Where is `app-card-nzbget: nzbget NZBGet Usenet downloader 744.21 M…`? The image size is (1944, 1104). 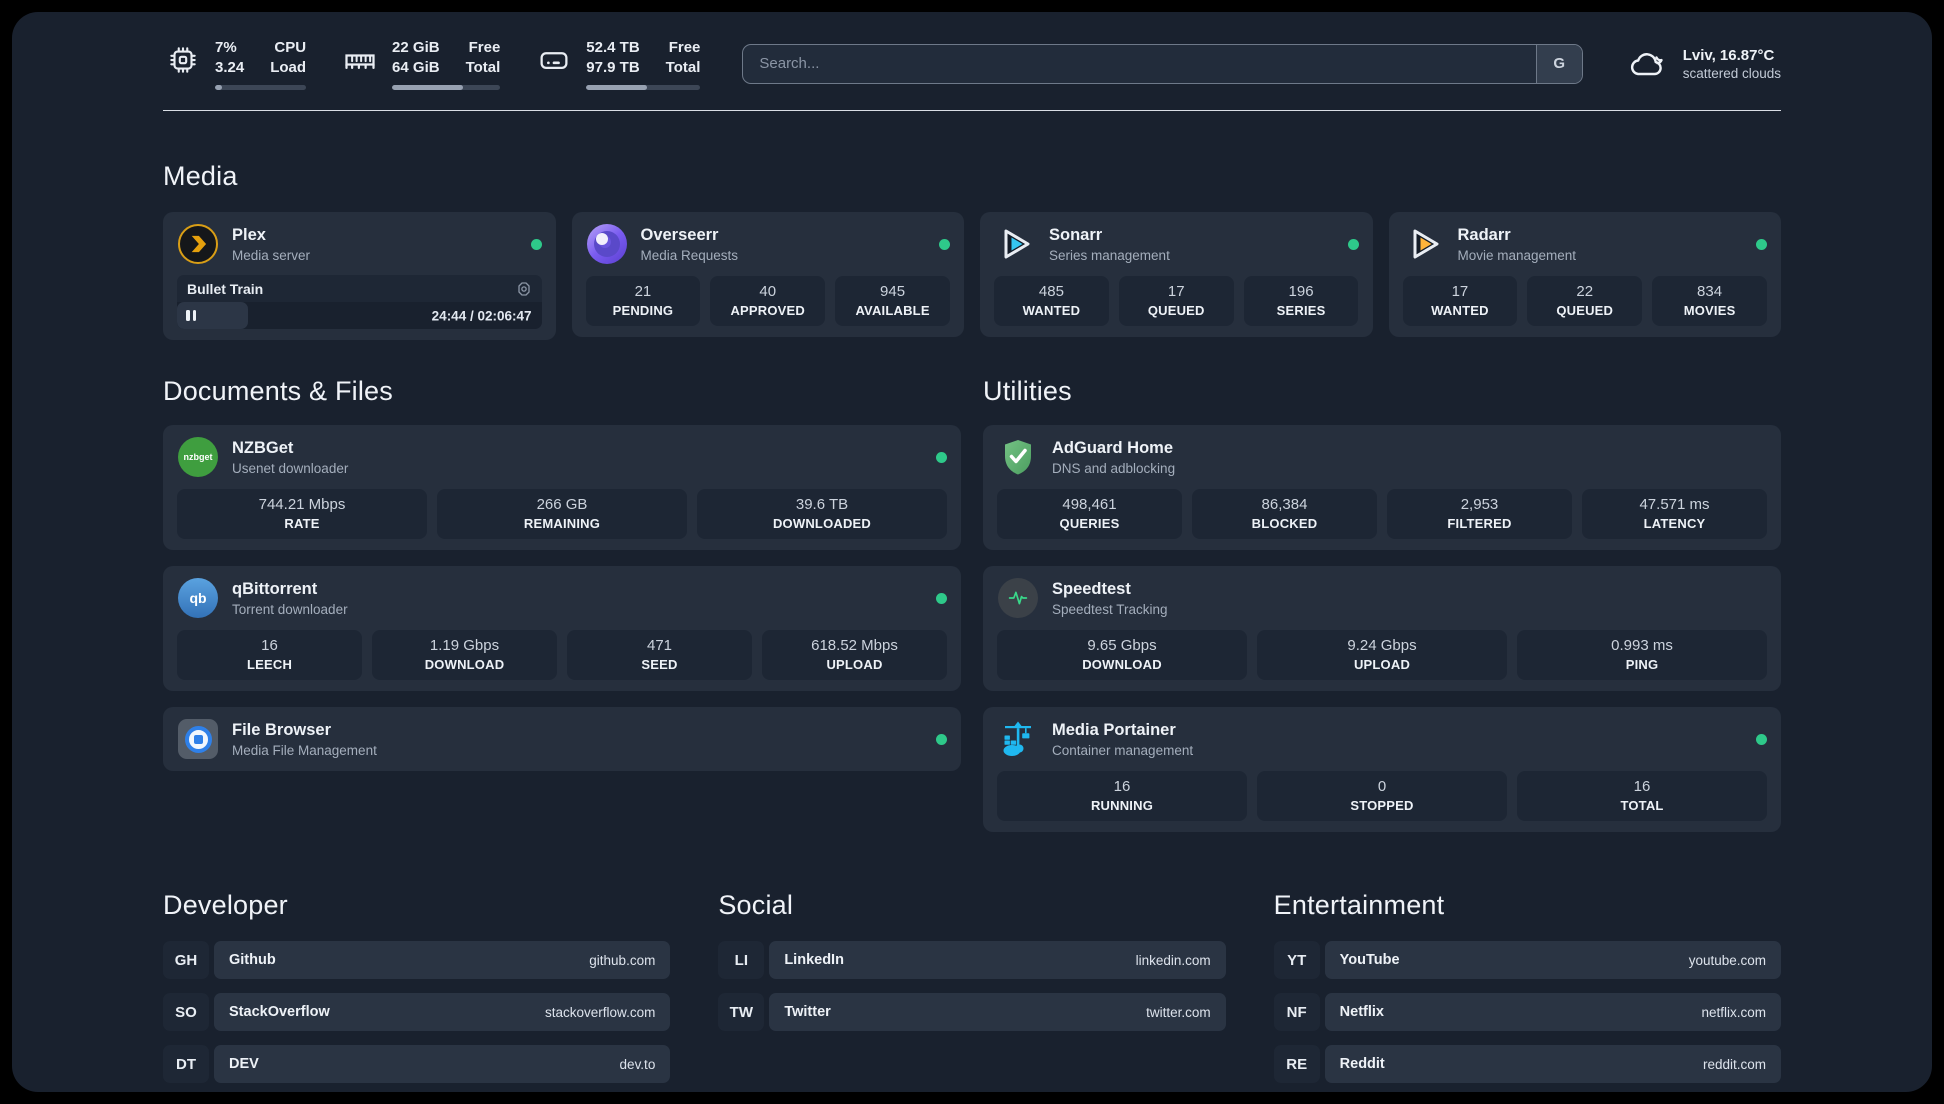
app-card-nzbget: nzbget NZBGet Usenet downloader 744.21 M… is located at coordinates (562, 487).